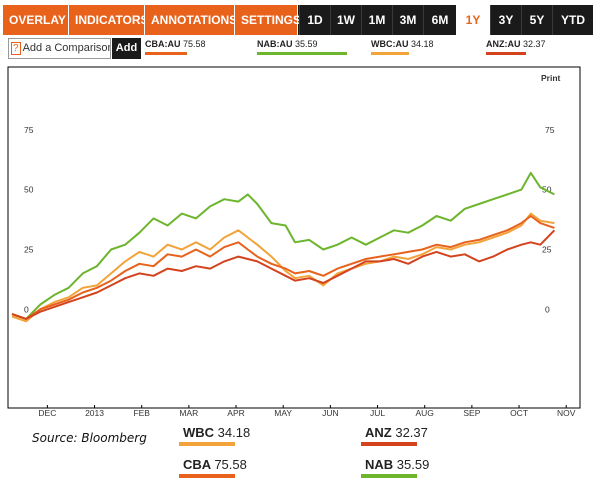 Image resolution: width=597 pixels, height=488 pixels. Describe the element at coordinates (378, 432) in the screenshot. I see `legend-name: ANZ` at that location.